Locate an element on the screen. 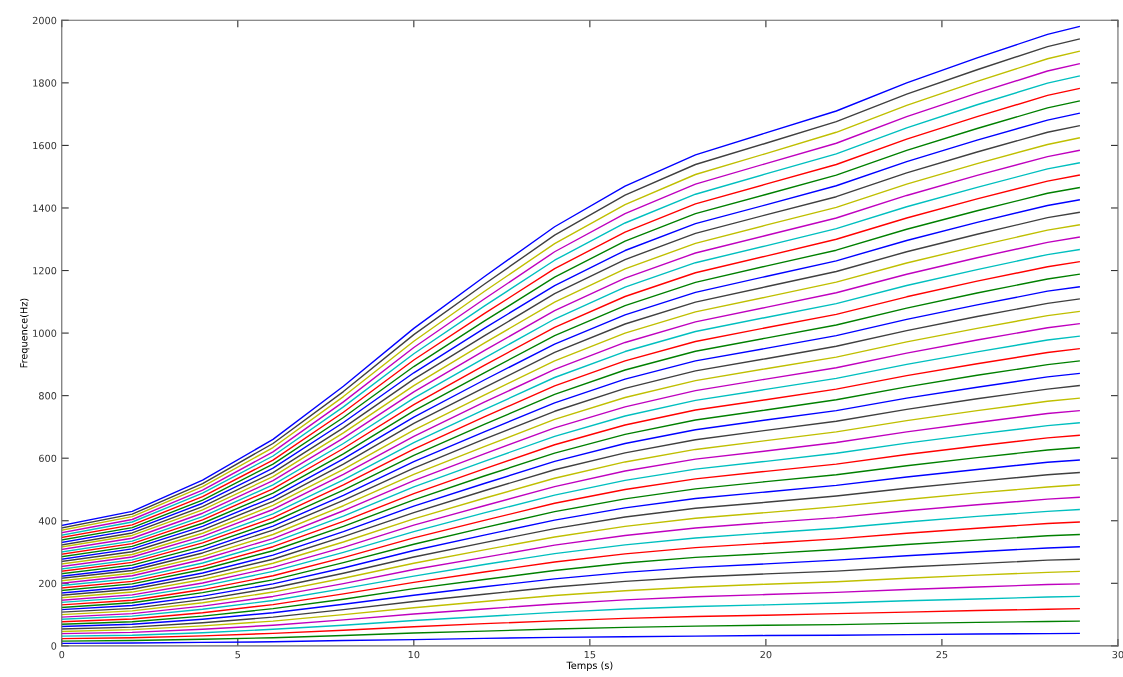  x-tick-label: 30 is located at coordinates (1117, 654).